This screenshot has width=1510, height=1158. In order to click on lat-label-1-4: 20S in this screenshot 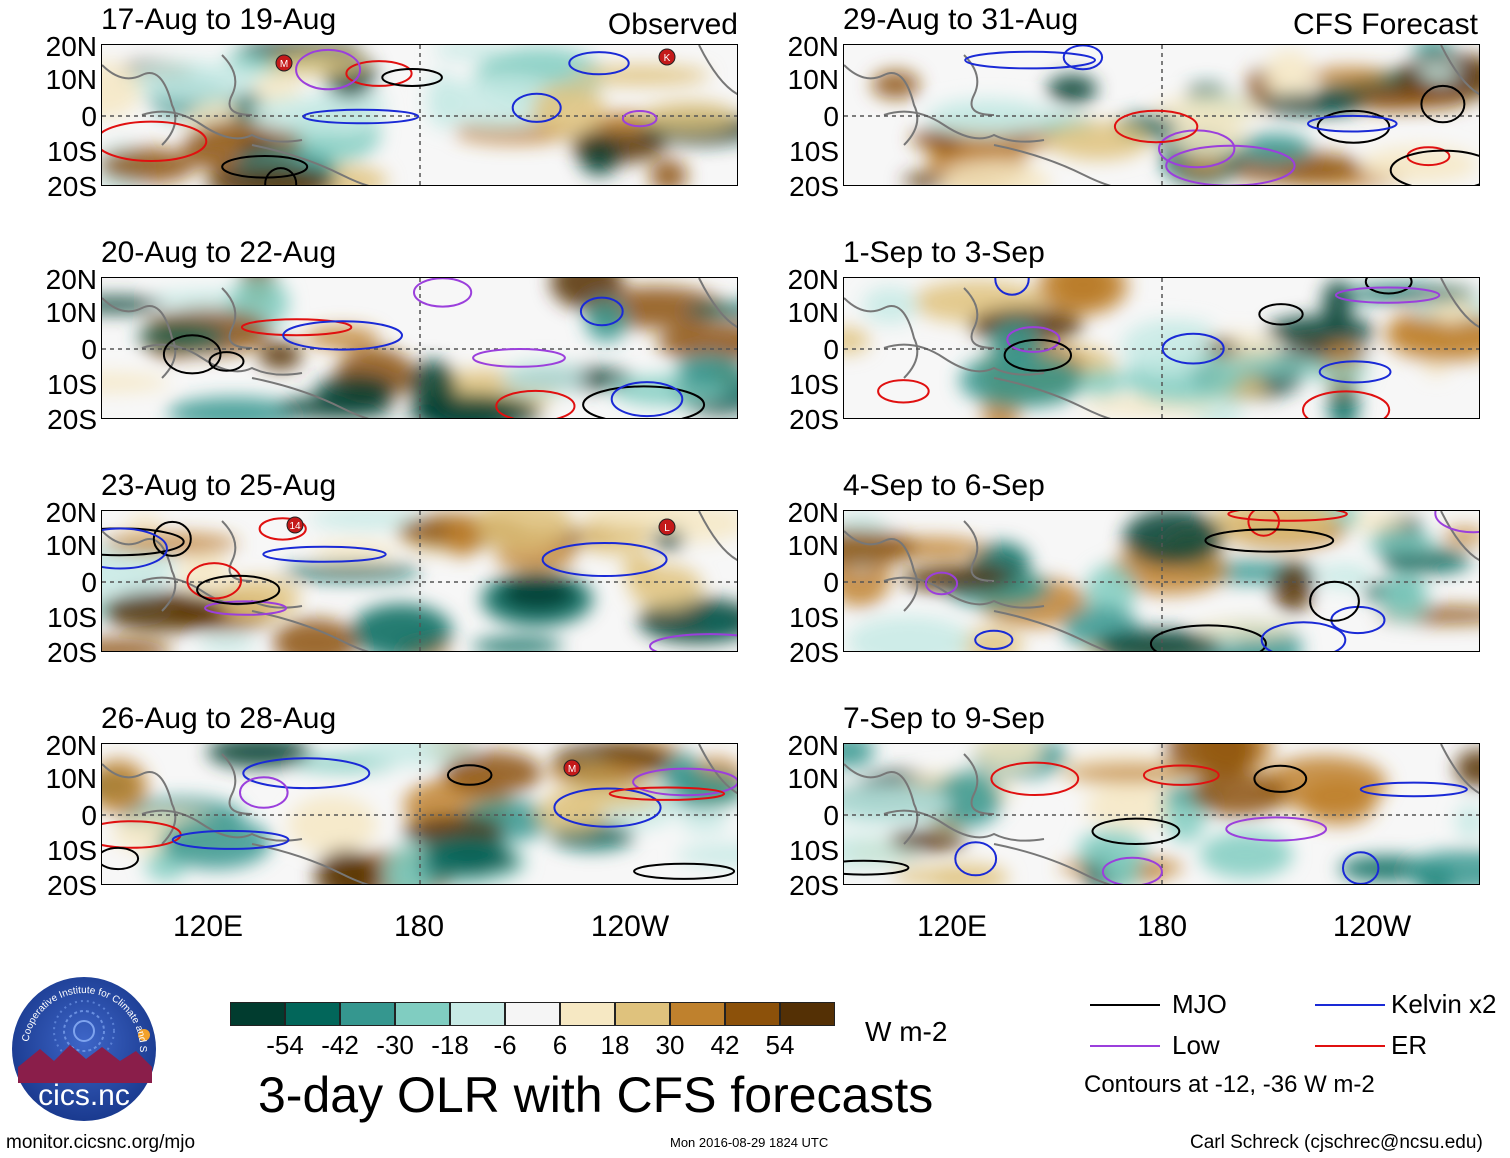, I will do `click(72, 419)`.